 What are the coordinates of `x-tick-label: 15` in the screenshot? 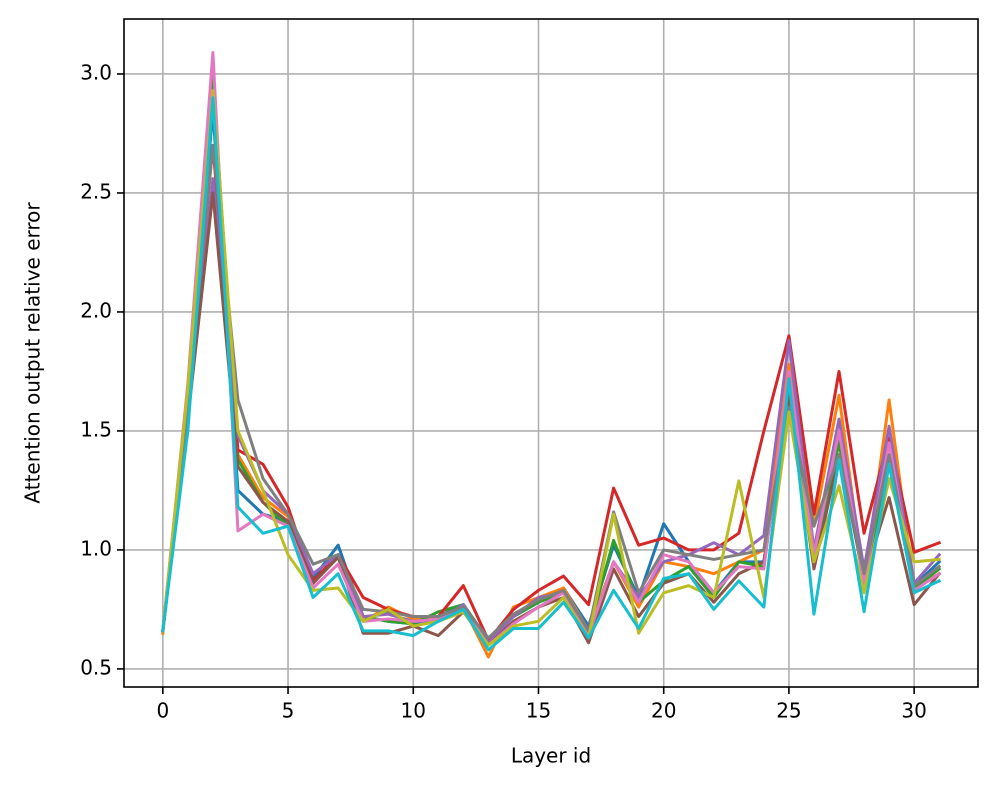 It's located at (538, 711).